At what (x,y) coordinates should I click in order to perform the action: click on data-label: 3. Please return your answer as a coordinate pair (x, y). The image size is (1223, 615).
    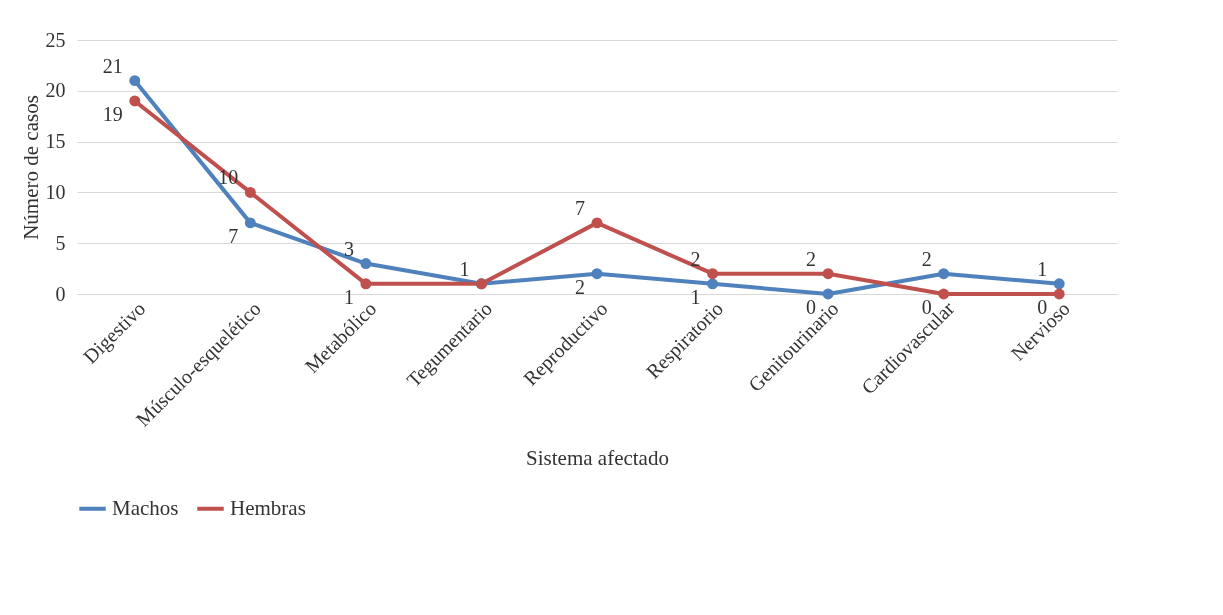
    Looking at the image, I should click on (348, 248).